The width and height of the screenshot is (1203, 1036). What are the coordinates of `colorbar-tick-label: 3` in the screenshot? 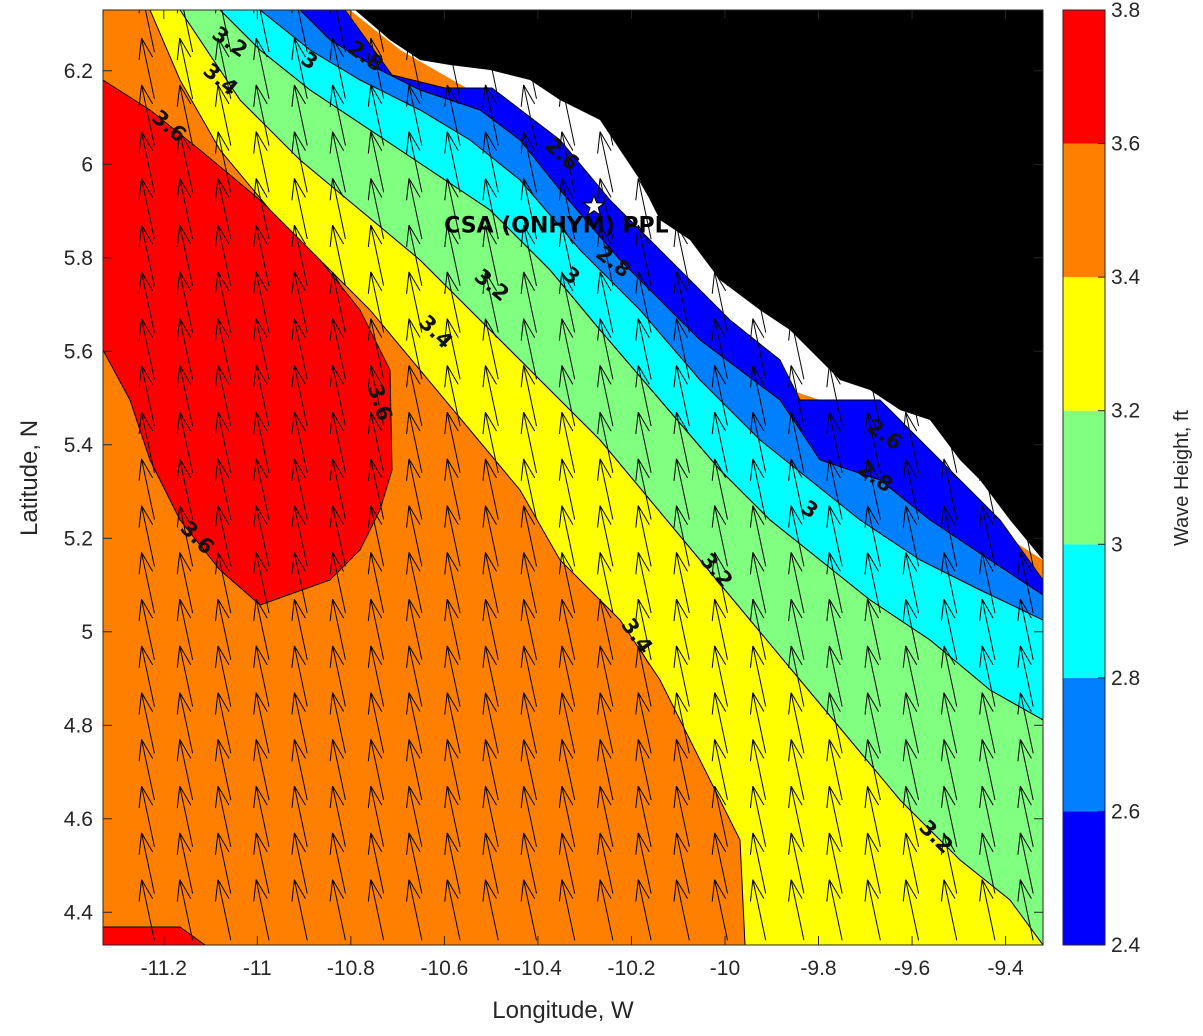 It's located at (1117, 544).